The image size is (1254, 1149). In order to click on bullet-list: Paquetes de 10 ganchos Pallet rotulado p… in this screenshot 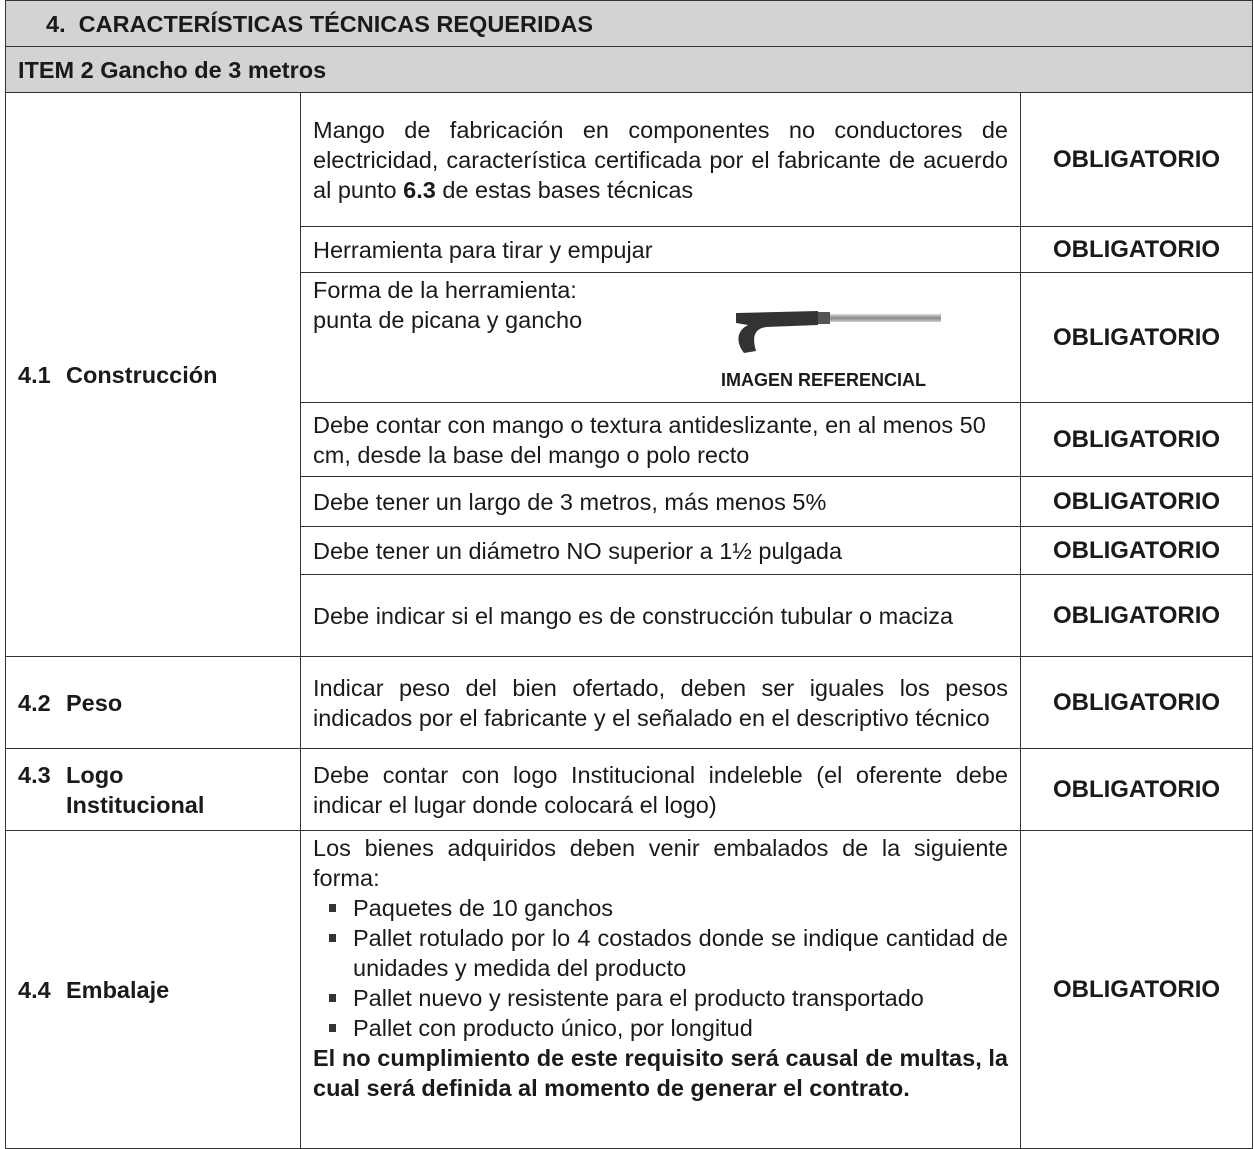, I will do `click(660, 968)`.